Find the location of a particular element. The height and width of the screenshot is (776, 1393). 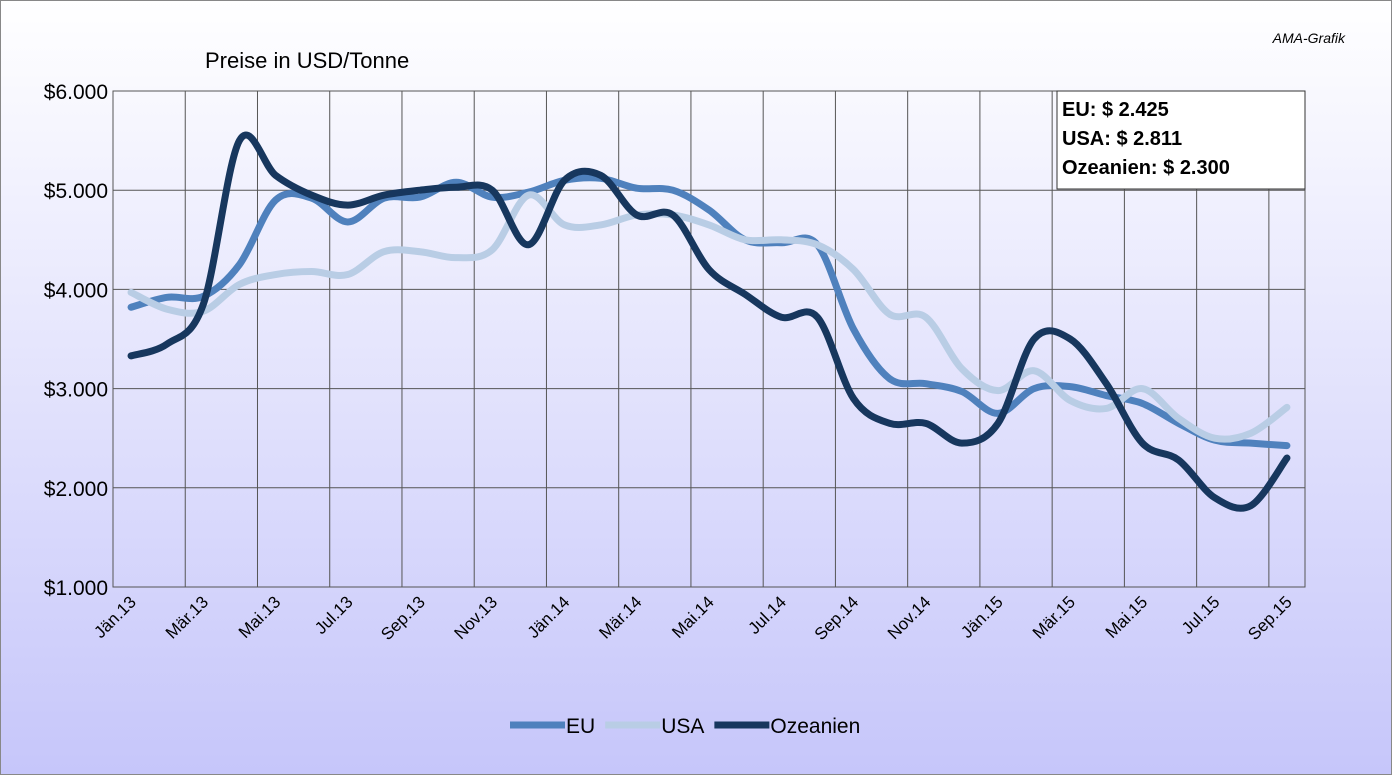

annotation: USA: $ 2.811 is located at coordinates (1122, 139).